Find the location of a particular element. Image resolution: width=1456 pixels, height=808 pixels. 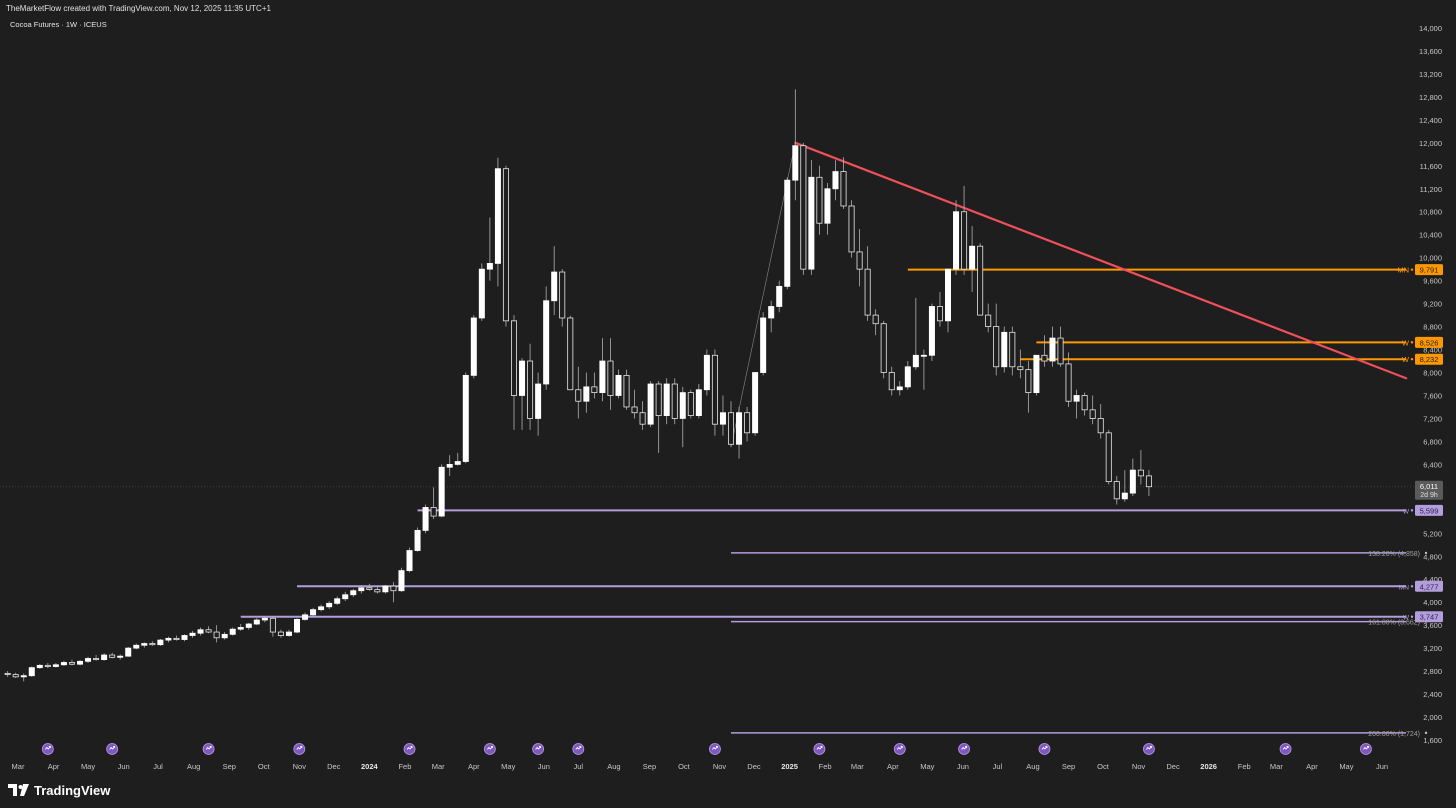

price-tick-label: 9,200 is located at coordinates (1432, 304).